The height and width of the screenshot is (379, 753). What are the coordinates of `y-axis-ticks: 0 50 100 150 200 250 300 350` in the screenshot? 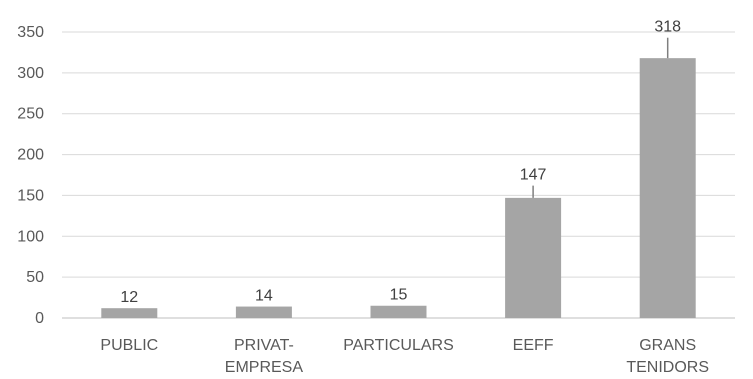 It's located at (30, 175).